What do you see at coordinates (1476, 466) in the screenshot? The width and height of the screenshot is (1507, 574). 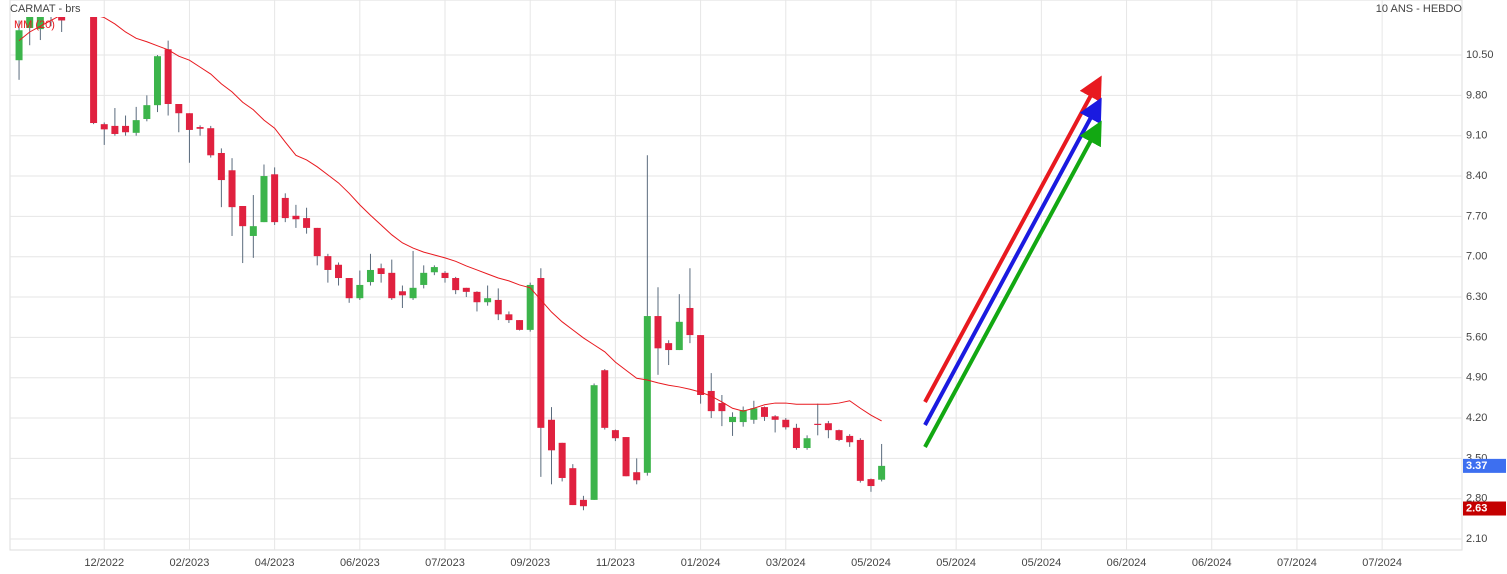 I see `price-marker-label: 3.37` at bounding box center [1476, 466].